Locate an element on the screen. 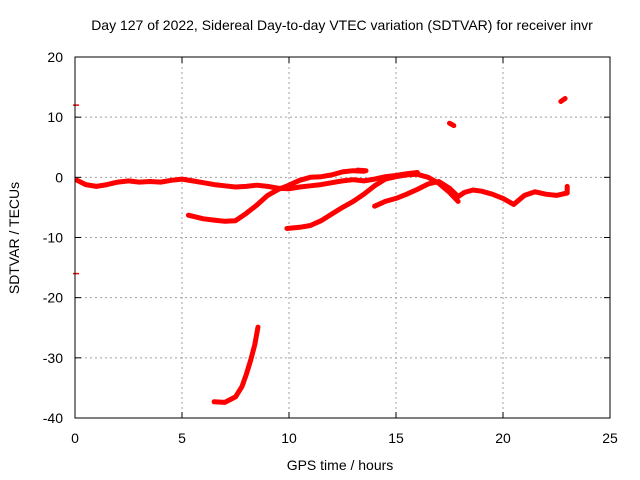  series-track-d is located at coordinates (372, 201).